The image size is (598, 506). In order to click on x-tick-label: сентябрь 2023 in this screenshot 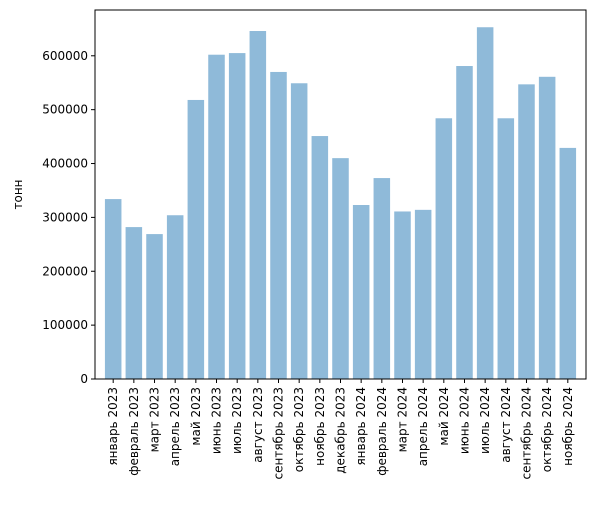, I will do `click(279, 433)`.